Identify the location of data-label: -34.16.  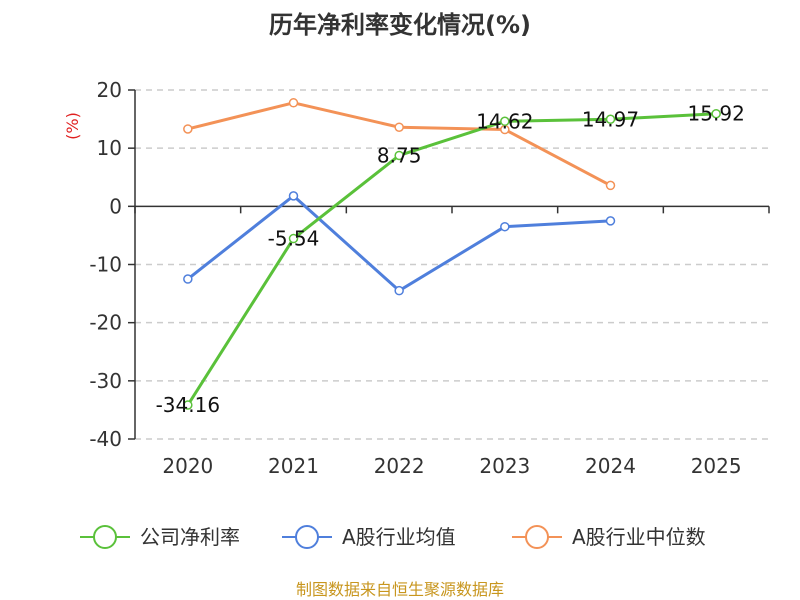
(188, 405).